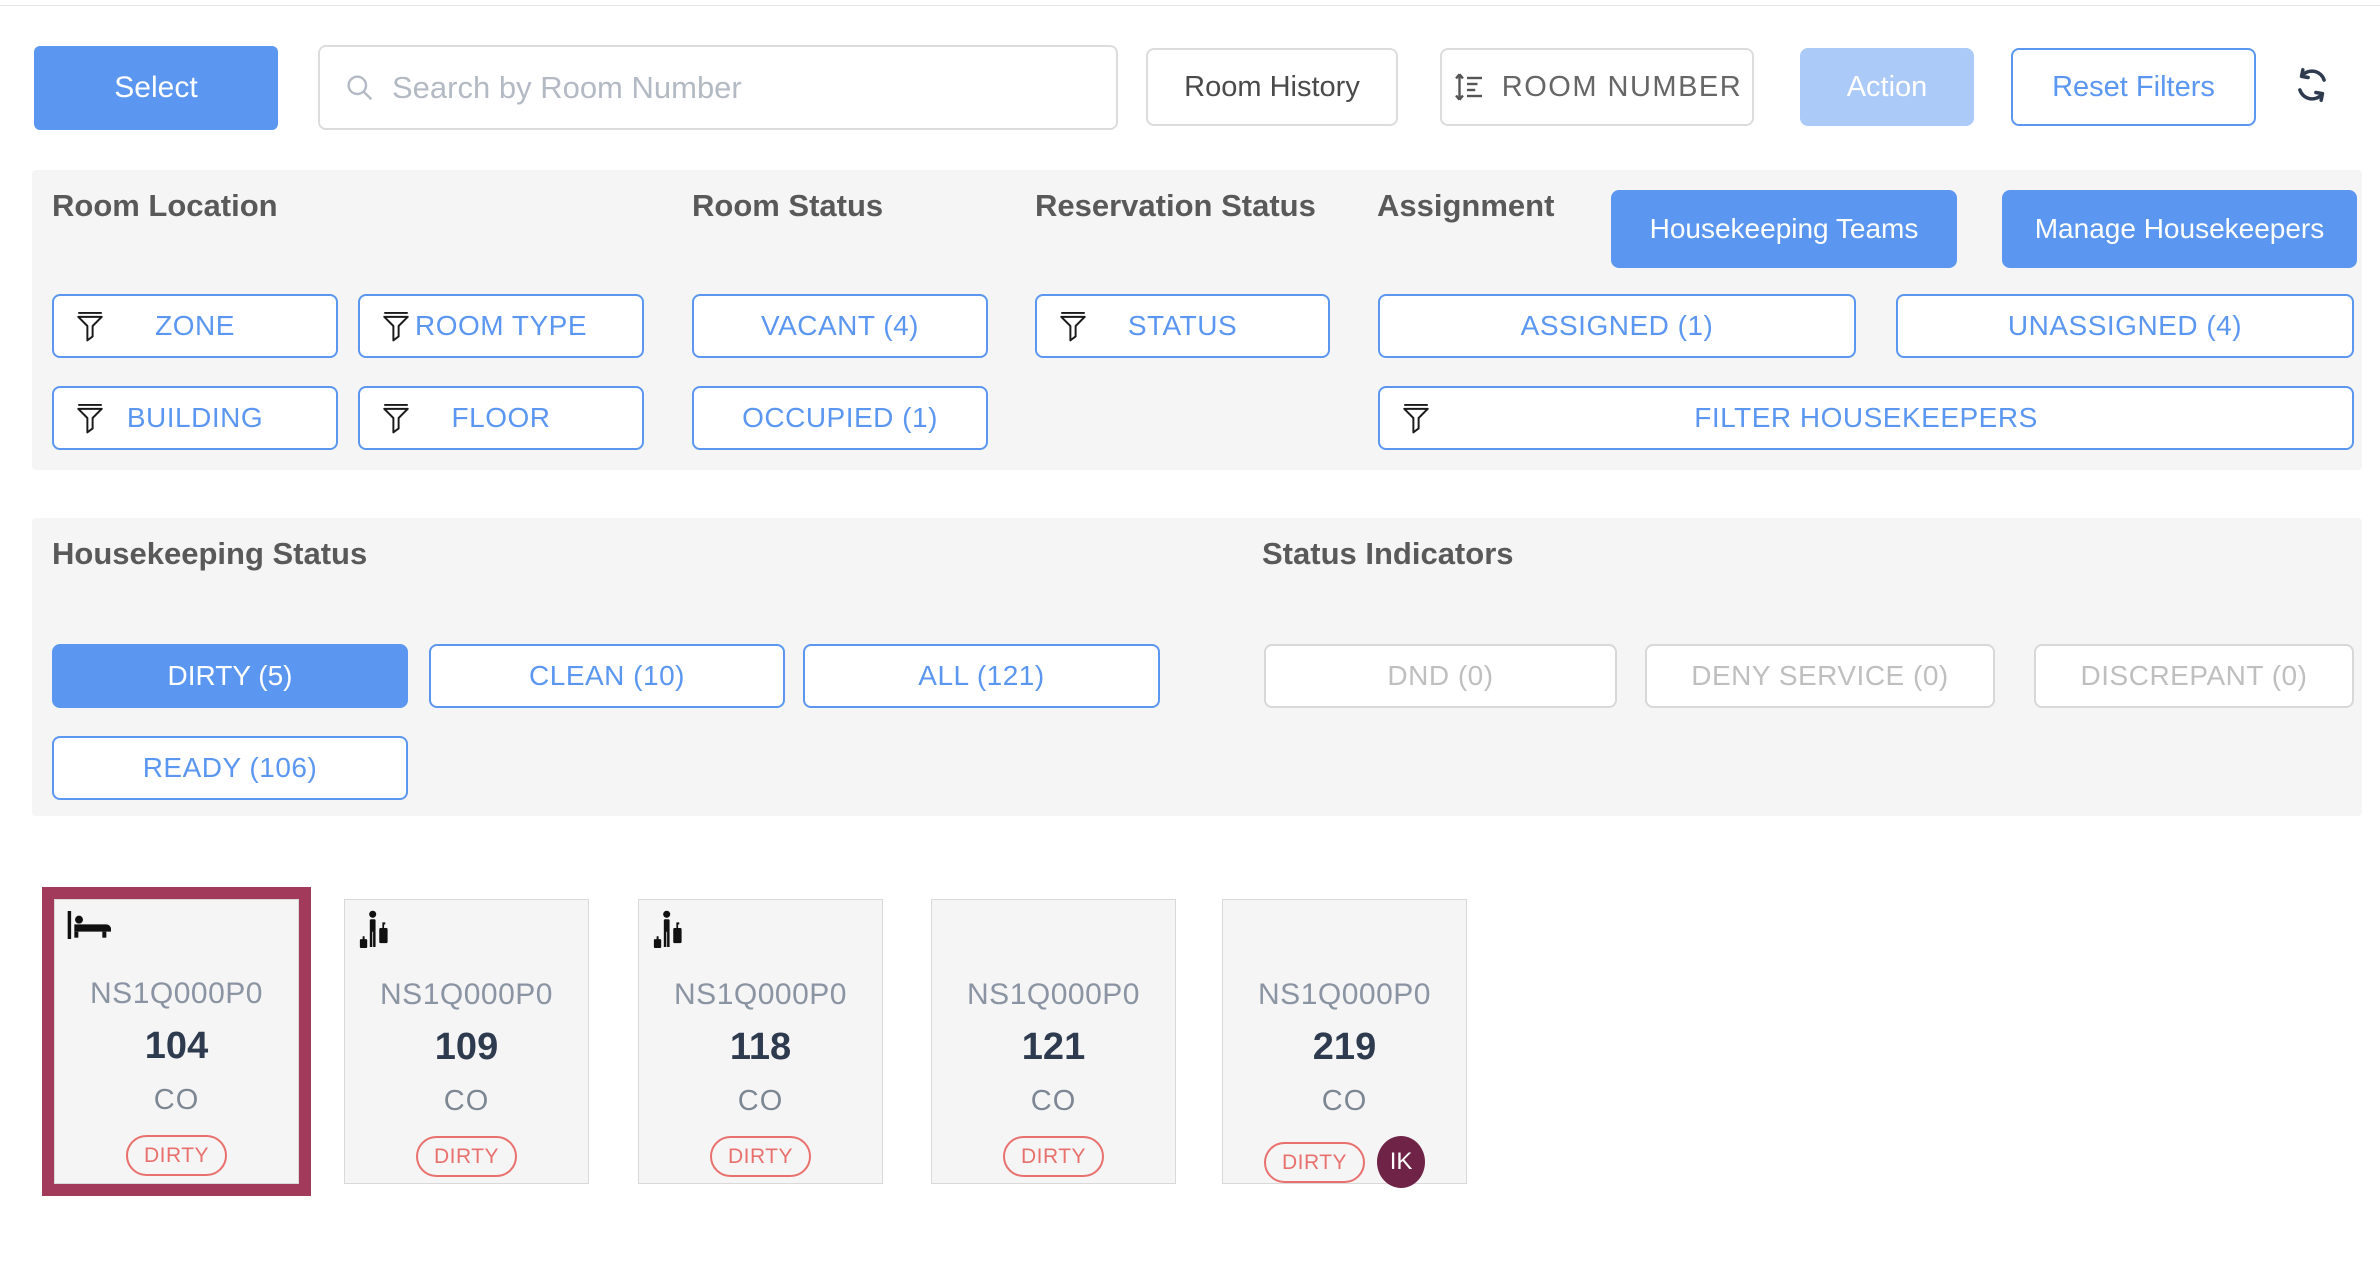  I want to click on all-filter-button: ALL (121), so click(981, 676).